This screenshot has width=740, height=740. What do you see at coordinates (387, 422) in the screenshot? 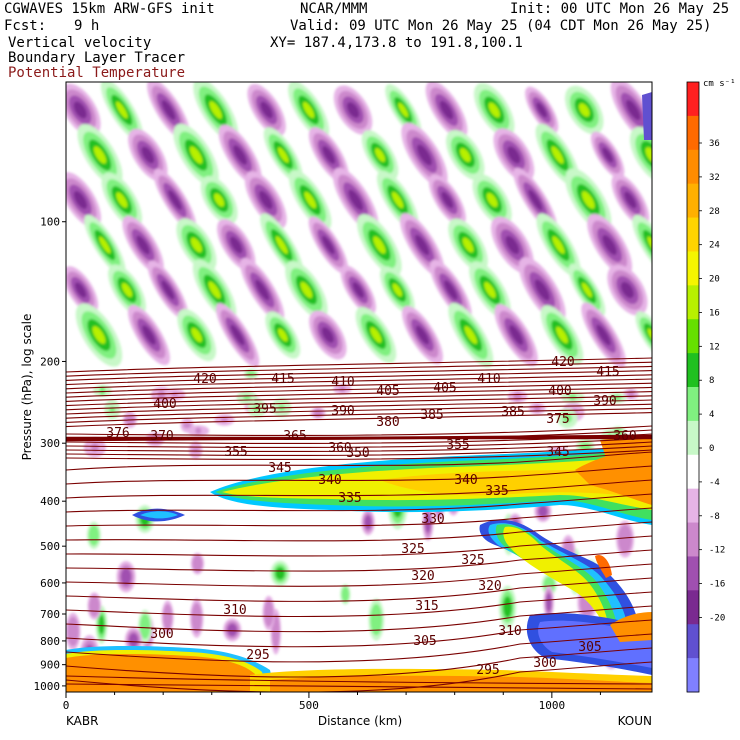
I see `isentrope-label: 380` at bounding box center [387, 422].